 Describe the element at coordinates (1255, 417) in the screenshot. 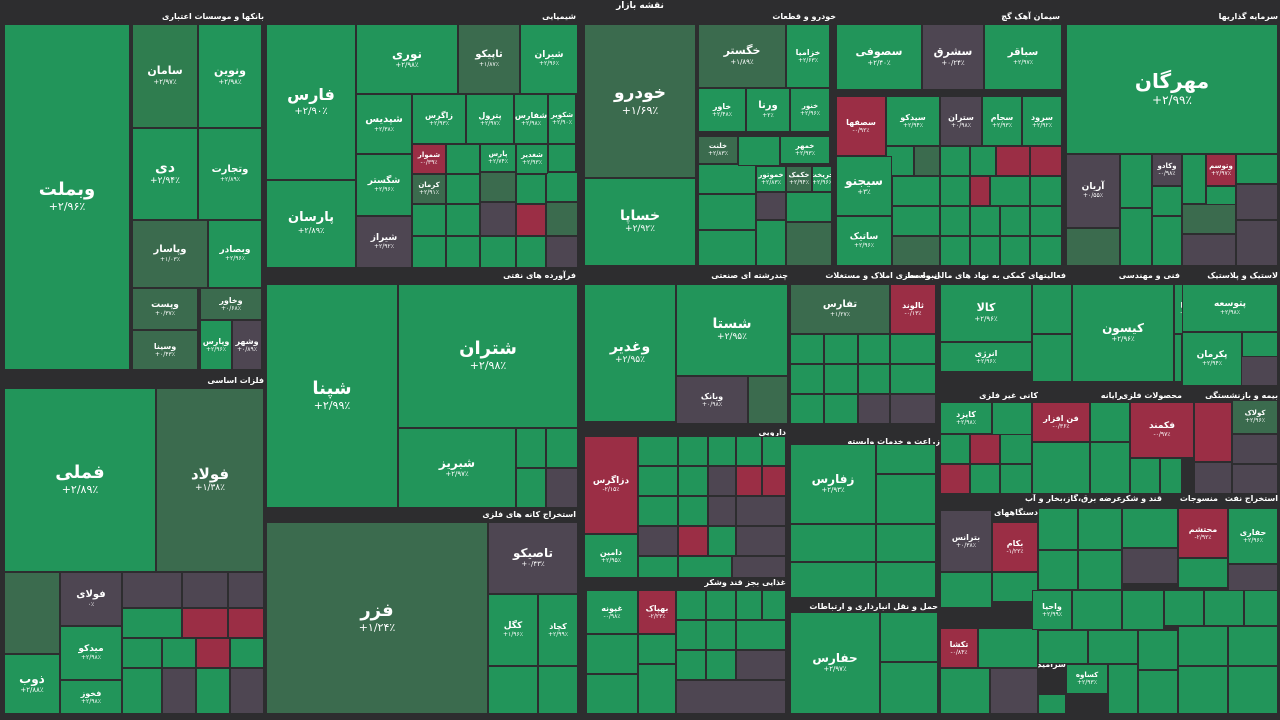

I see `ticker-tile: کولاک +۲/۹۶٪` at that location.